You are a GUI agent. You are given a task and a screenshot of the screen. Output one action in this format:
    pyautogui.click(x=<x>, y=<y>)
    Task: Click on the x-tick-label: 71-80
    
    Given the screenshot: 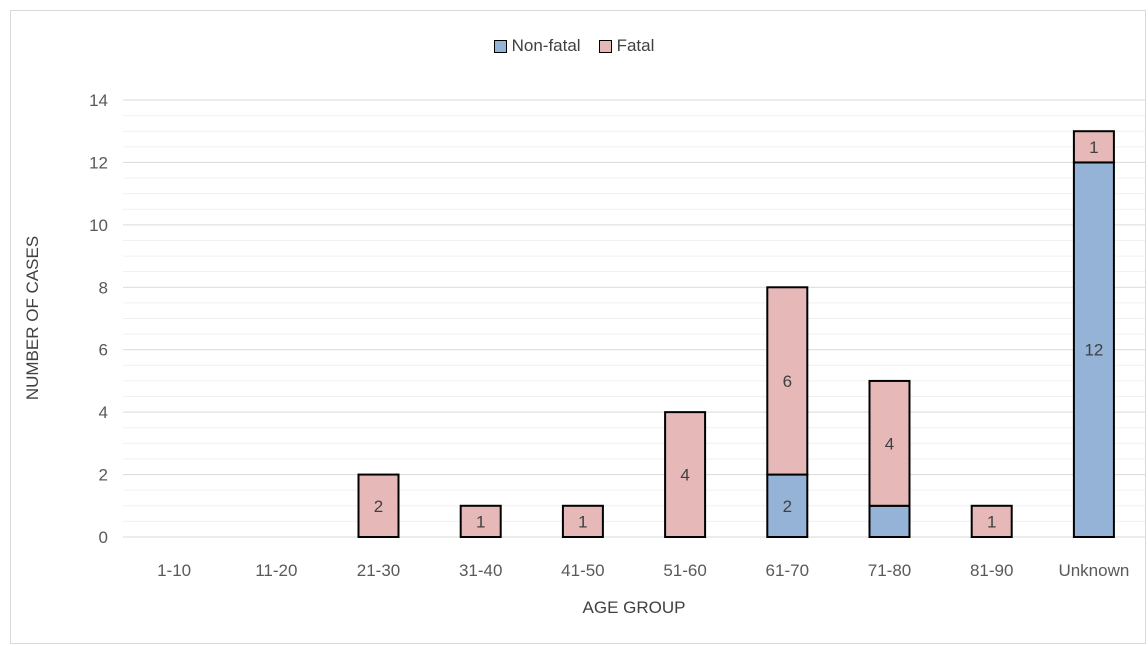 What is the action you would take?
    pyautogui.click(x=889, y=570)
    